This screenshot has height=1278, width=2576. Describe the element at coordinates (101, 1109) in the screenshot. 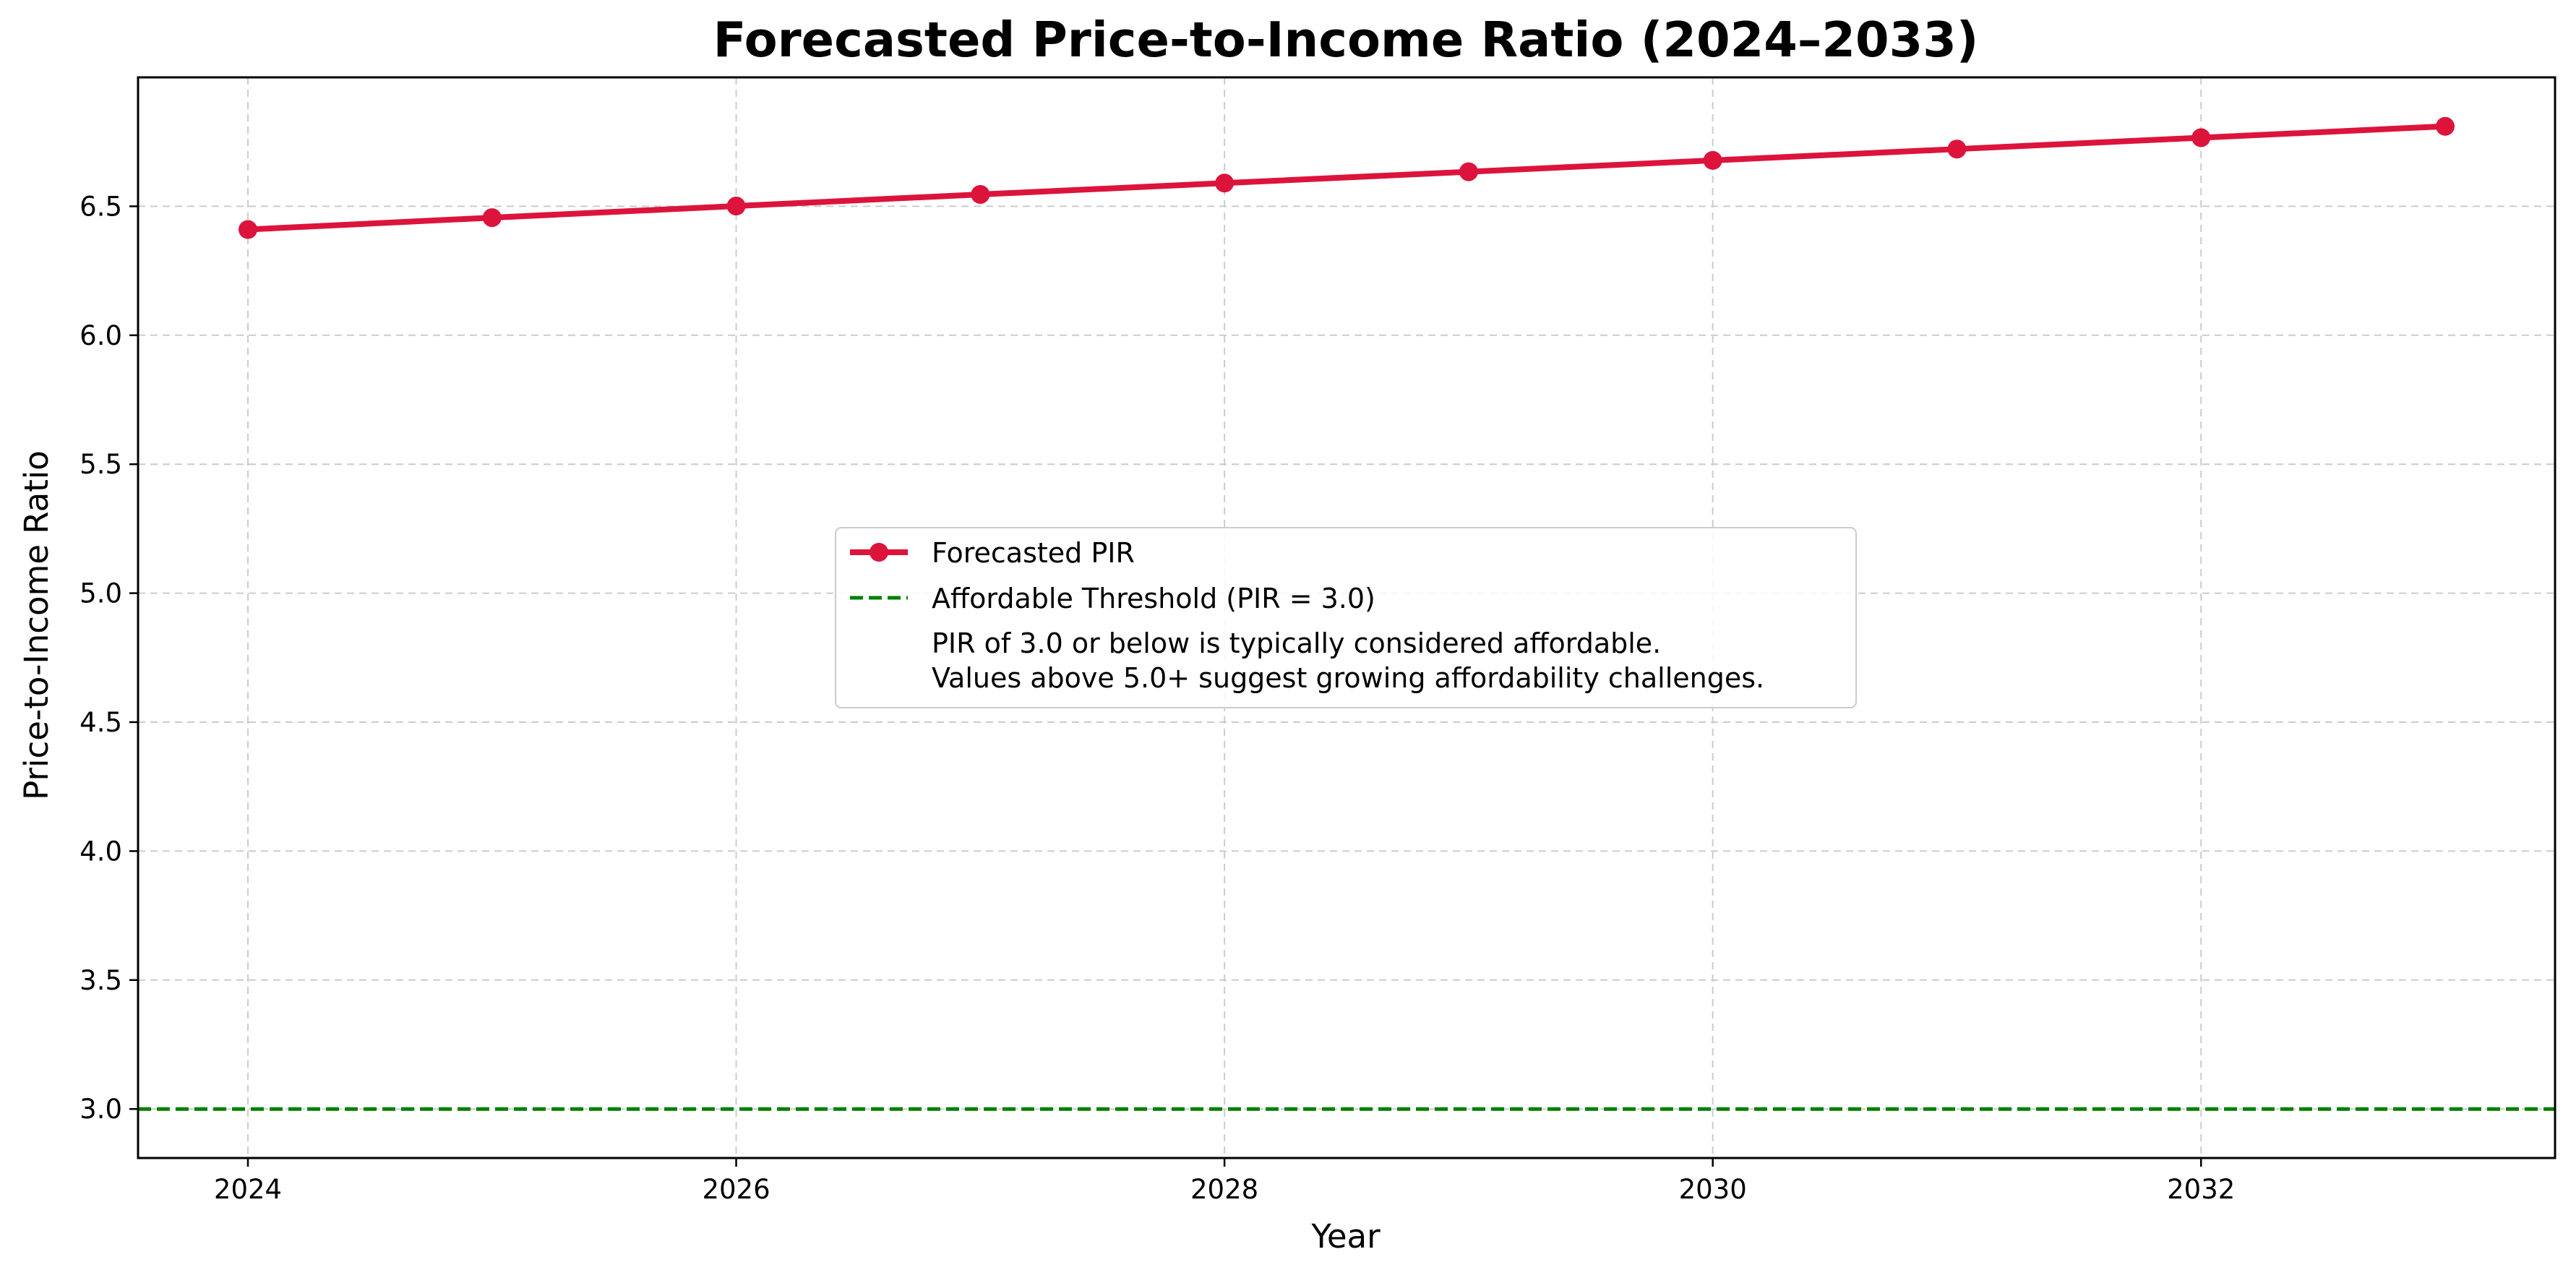

I see `y-tick-label-0: 3.0` at that location.